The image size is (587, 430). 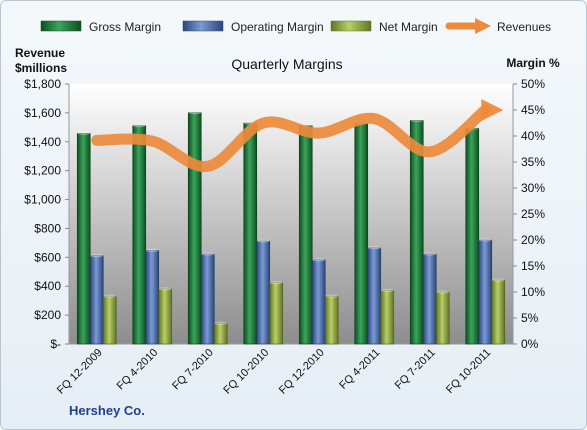 I want to click on left-tick-label: $1,800, so click(x=42, y=84).